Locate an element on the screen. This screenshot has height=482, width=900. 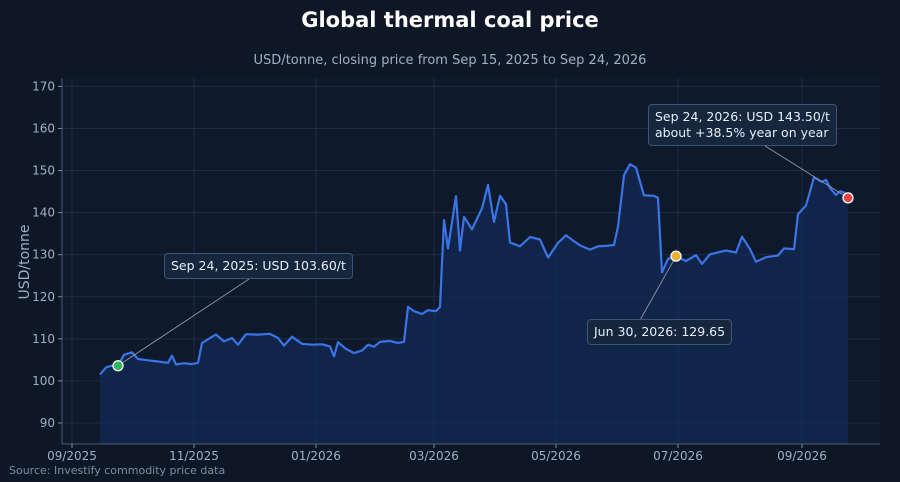
y-tick-label: 150 is located at coordinates (43, 171).